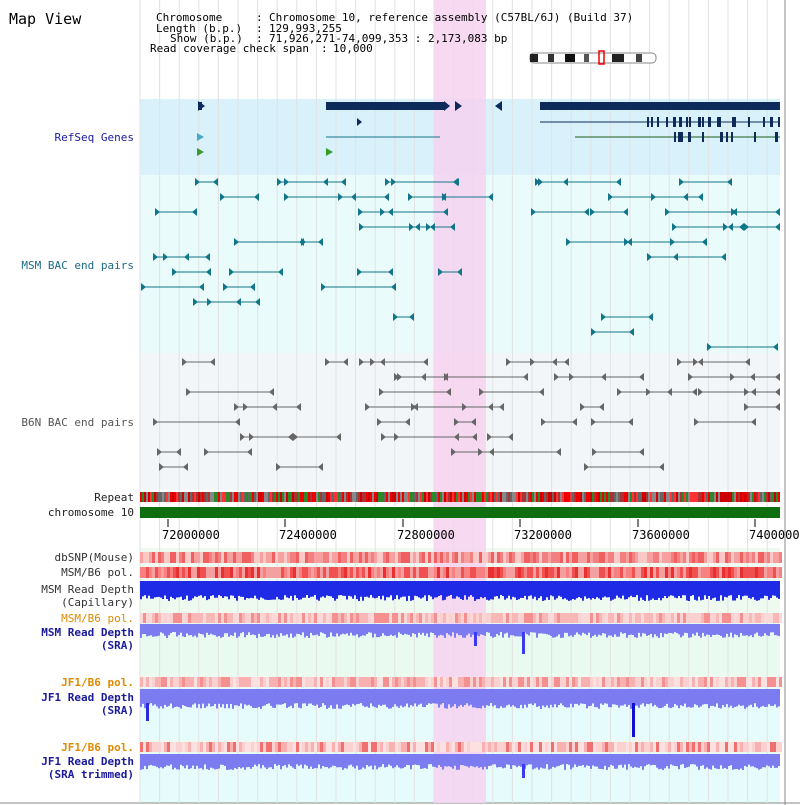 The height and width of the screenshot is (805, 800). What do you see at coordinates (97, 682) in the screenshot?
I see `track-label-jf1-b6-pol-1: JF1/B6 pol.` at bounding box center [97, 682].